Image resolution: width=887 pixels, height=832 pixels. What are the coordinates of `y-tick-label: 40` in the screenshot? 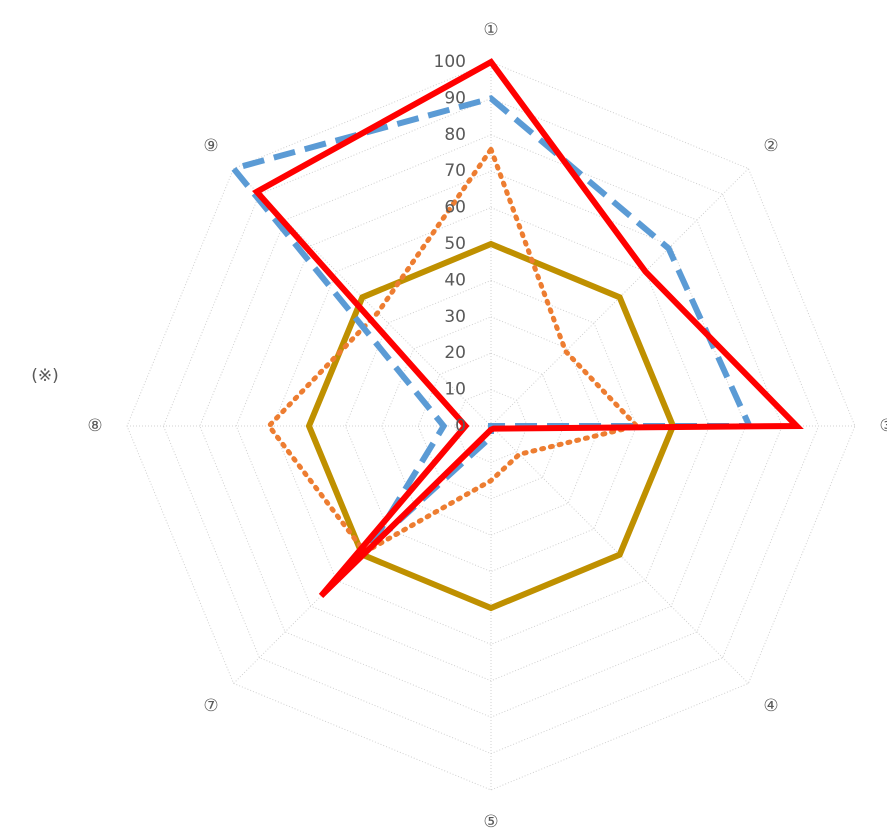 It's located at (455, 280).